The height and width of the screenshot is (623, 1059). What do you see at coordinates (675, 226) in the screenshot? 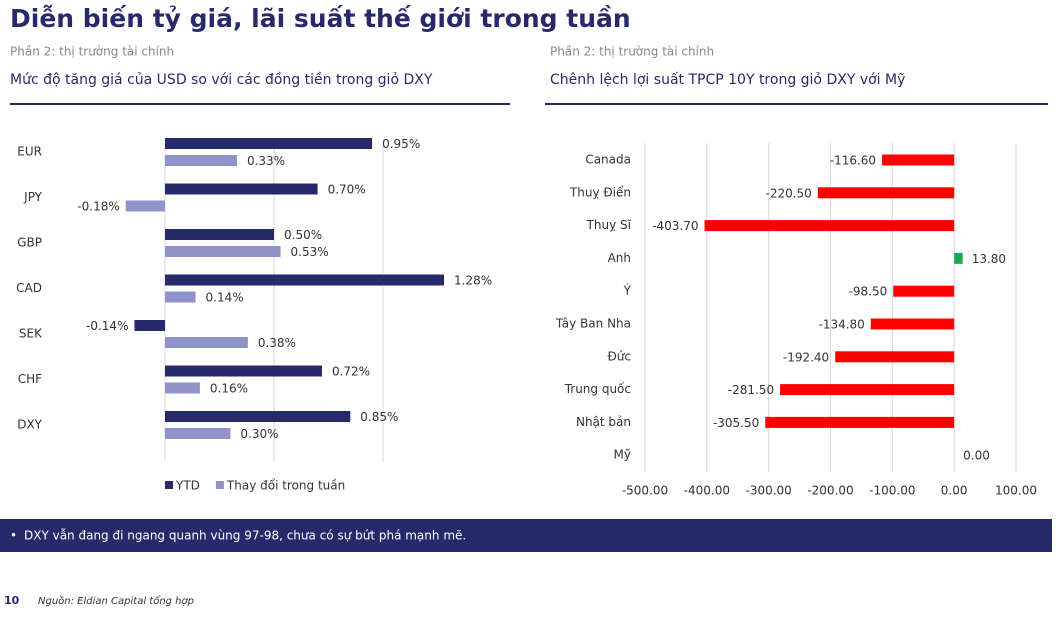
I see `data-label: -403.70` at bounding box center [675, 226].